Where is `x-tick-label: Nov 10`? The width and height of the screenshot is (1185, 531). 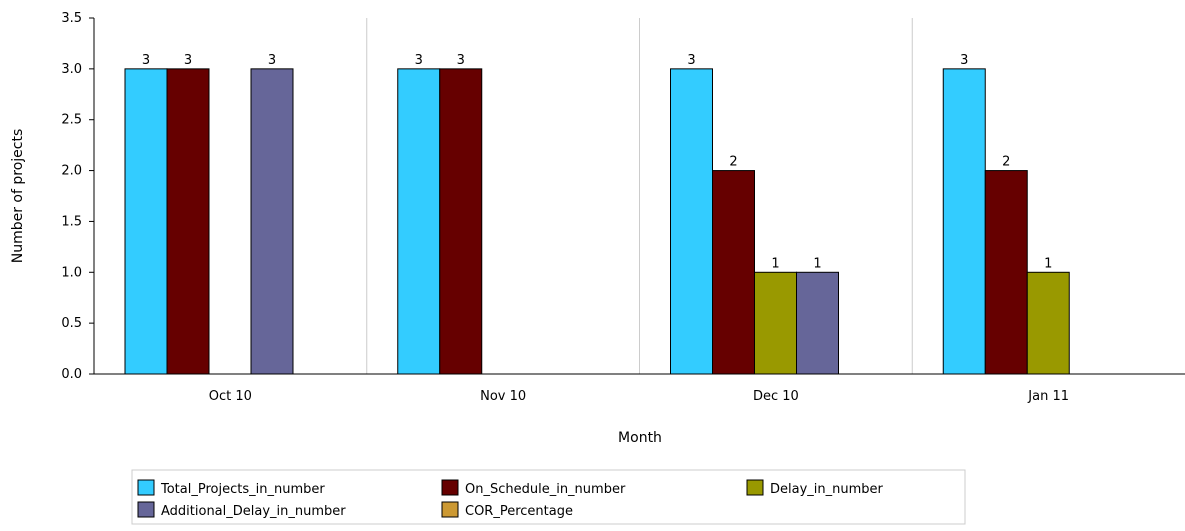
x-tick-label: Nov 10 is located at coordinates (503, 396).